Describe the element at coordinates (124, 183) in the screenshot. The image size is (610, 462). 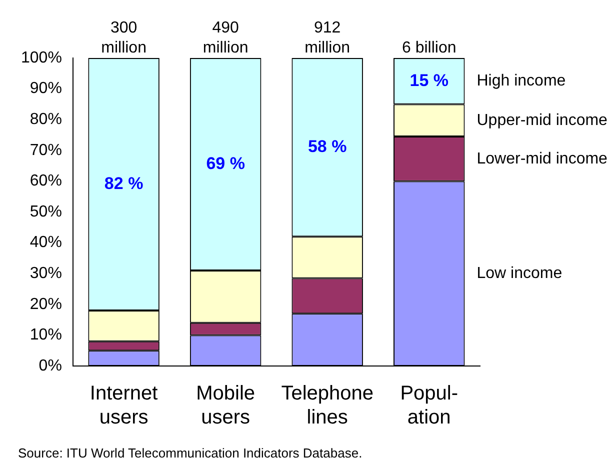
I see `data-label: 82 %` at that location.